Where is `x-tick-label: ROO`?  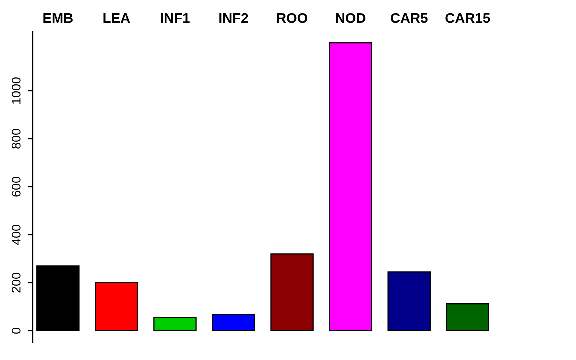
x-tick-label: ROO is located at coordinates (292, 18).